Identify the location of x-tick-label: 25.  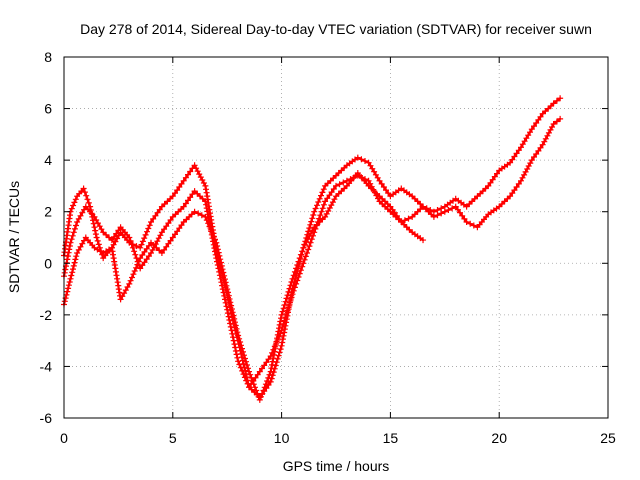
(608, 438).